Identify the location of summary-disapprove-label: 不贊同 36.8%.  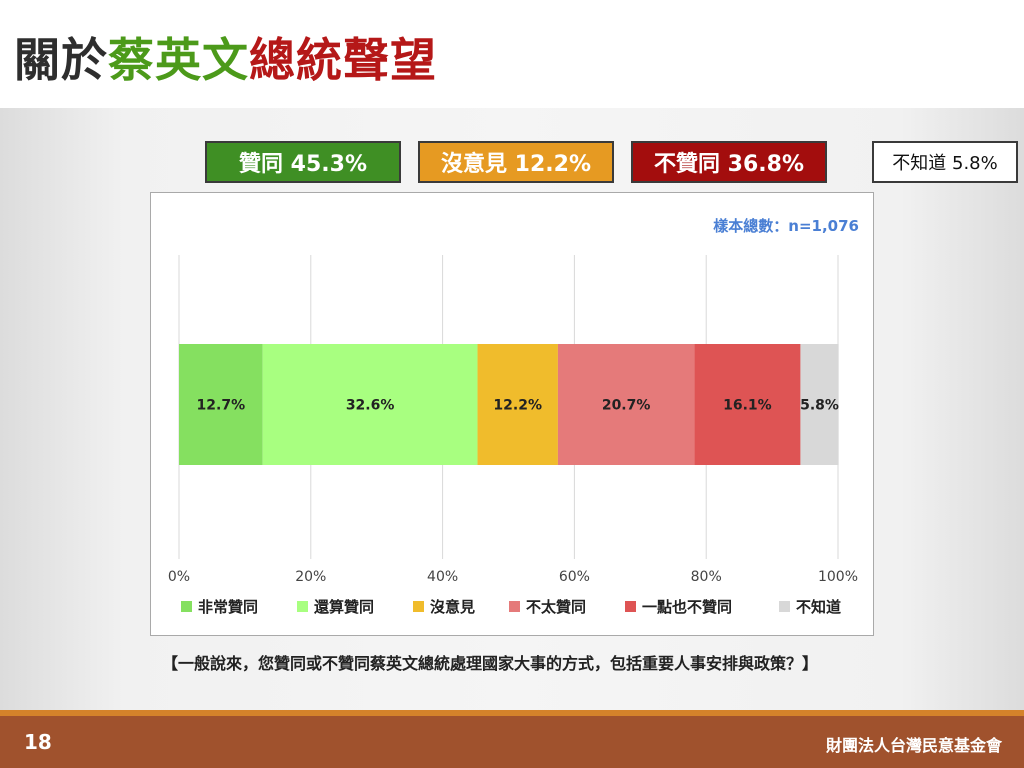
(729, 164).